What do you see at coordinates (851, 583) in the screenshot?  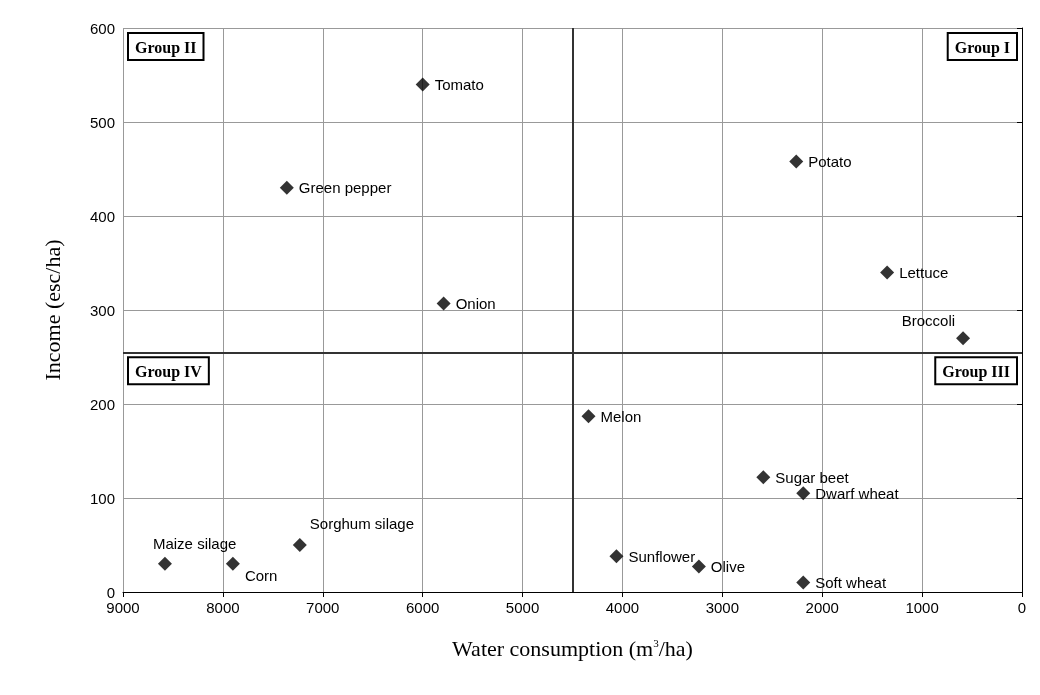 I see `annotation: Soft wheat` at bounding box center [851, 583].